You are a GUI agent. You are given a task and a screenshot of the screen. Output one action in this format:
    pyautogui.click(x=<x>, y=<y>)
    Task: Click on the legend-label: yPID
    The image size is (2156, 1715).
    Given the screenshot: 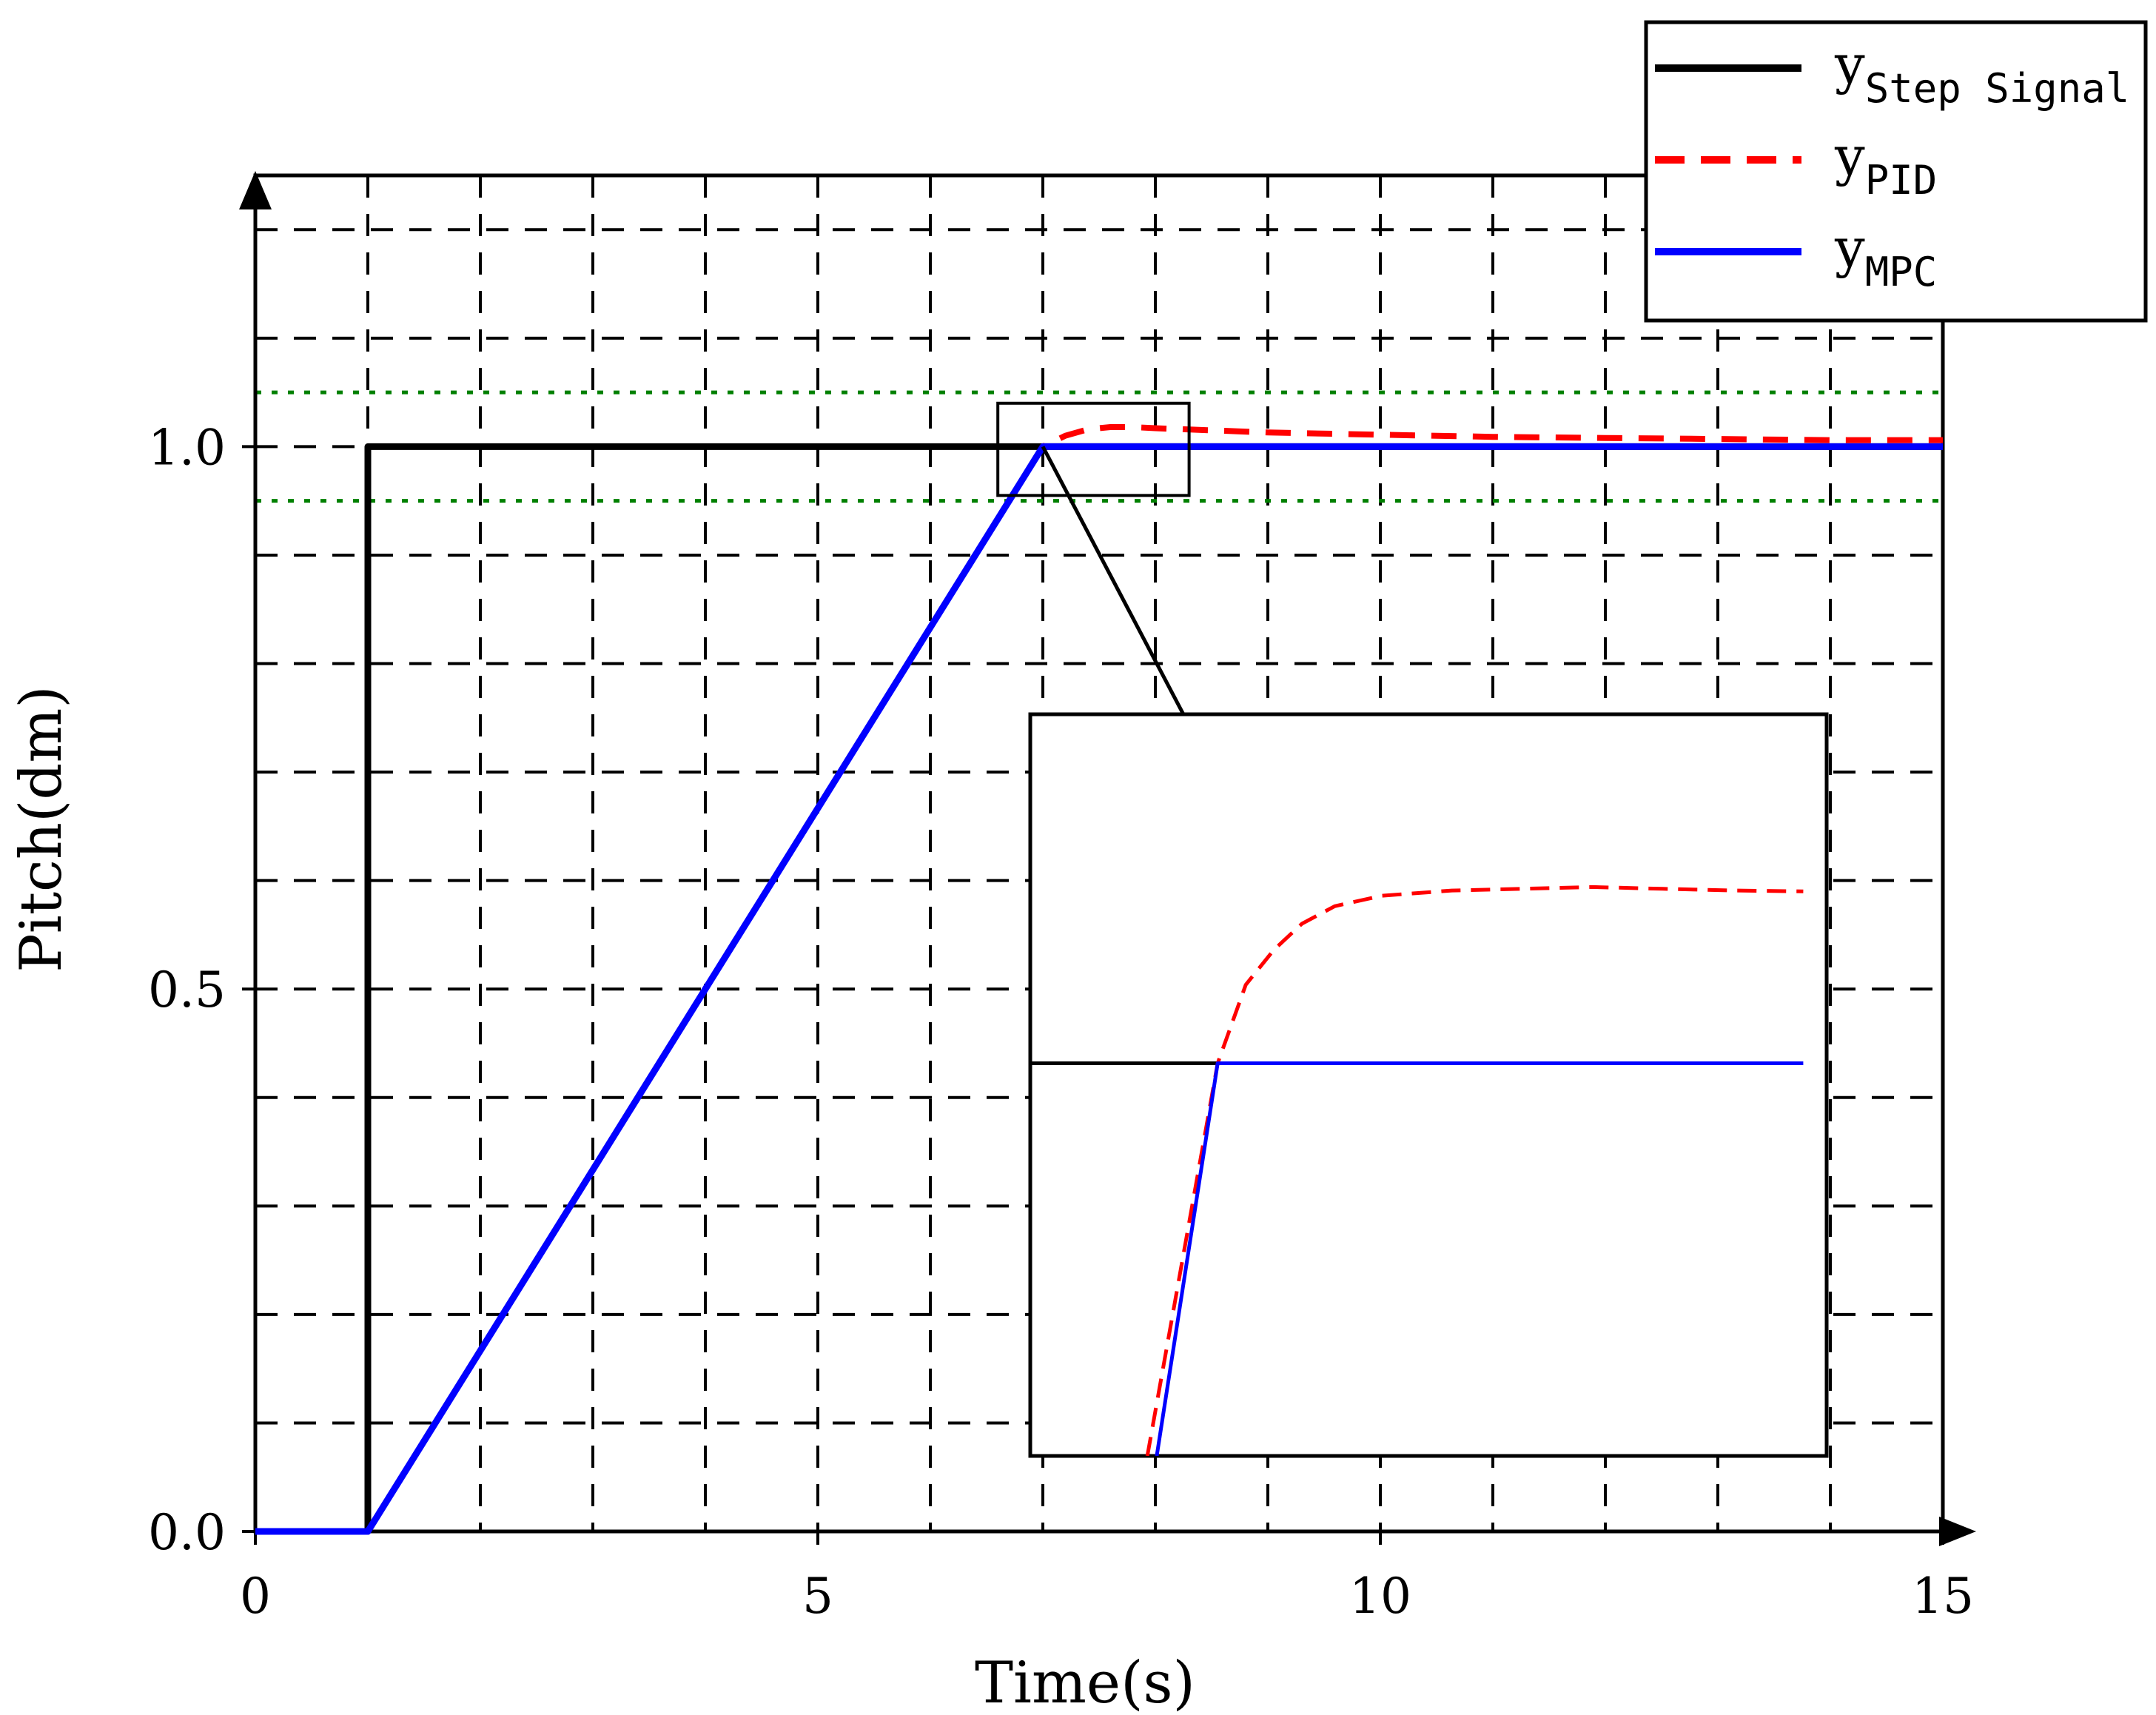 What is the action you would take?
    pyautogui.click(x=1885, y=164)
    